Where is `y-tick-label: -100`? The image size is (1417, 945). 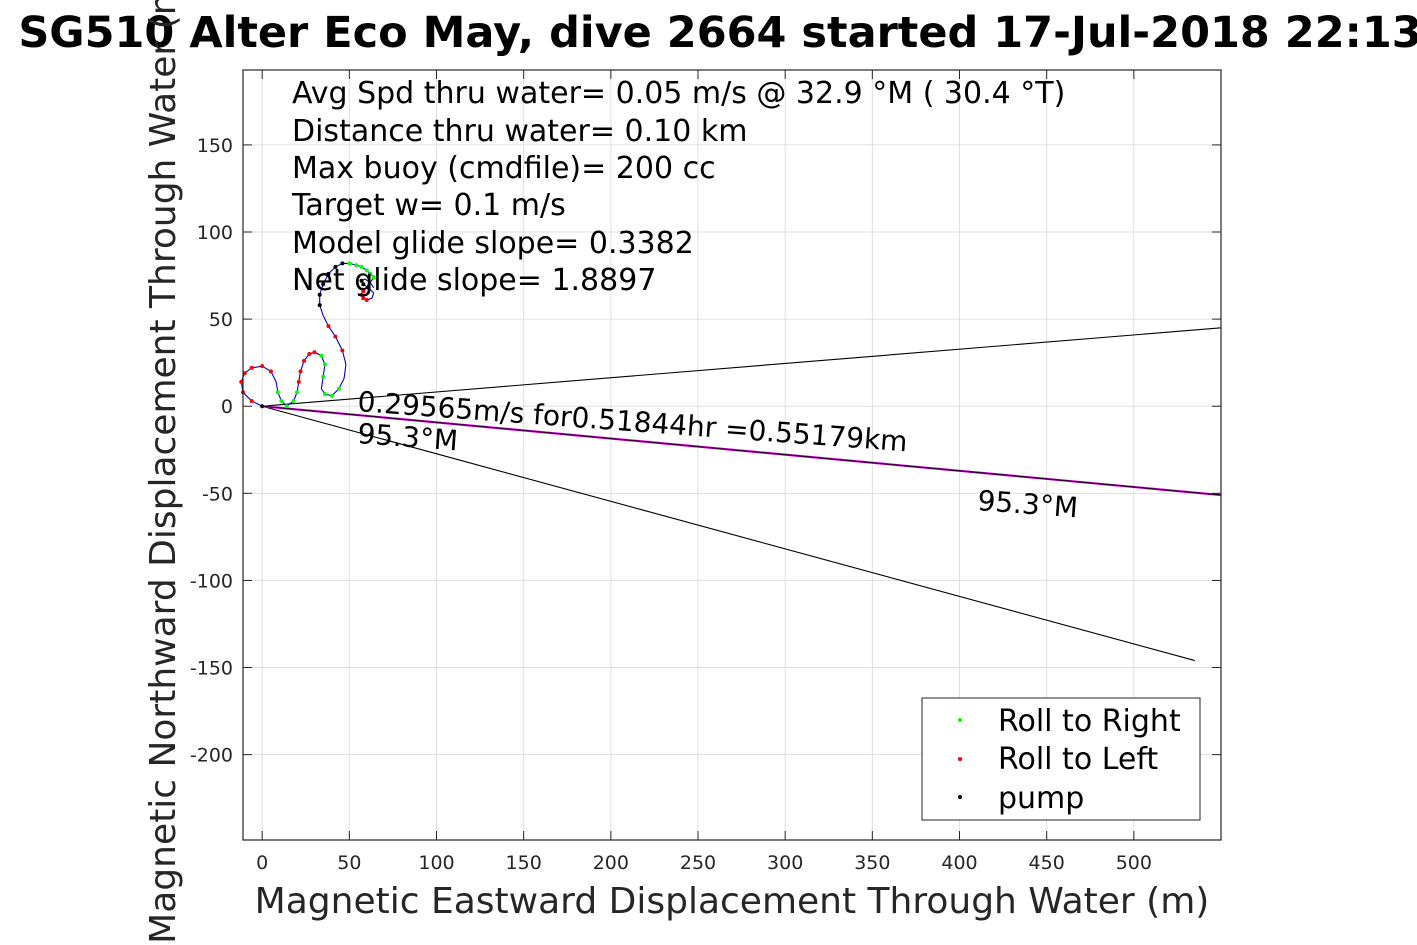
y-tick-label: -100 is located at coordinates (211, 581).